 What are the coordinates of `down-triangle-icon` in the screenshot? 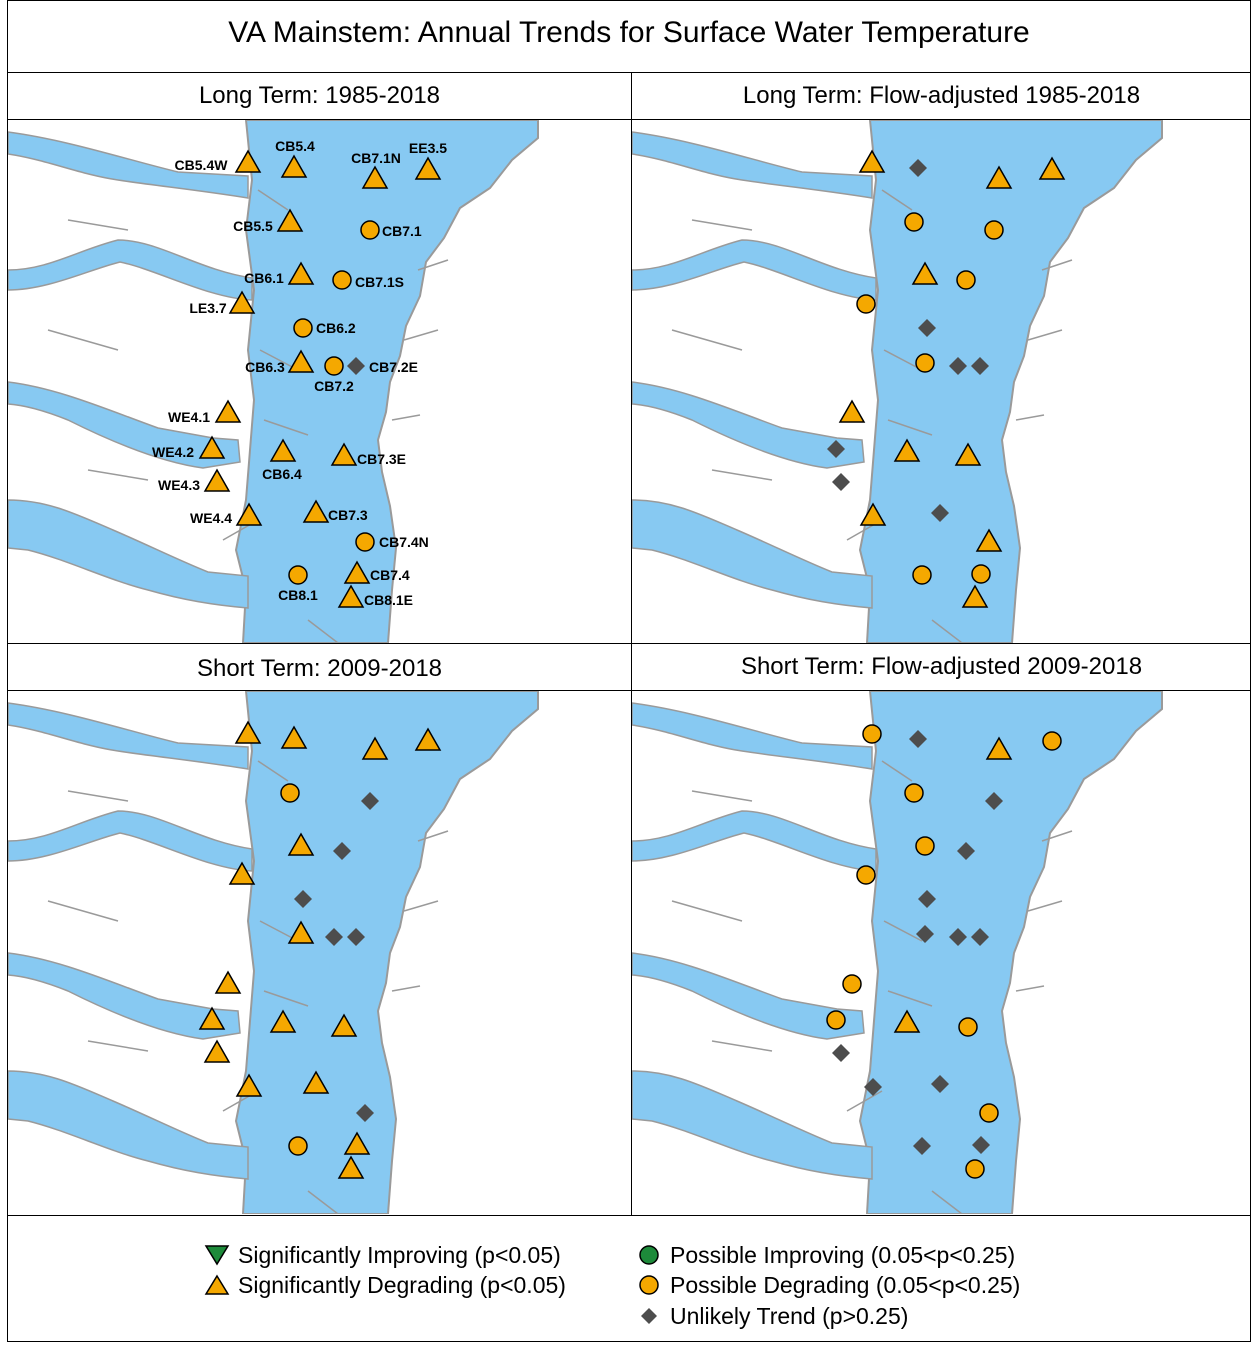 It's located at (217, 1255).